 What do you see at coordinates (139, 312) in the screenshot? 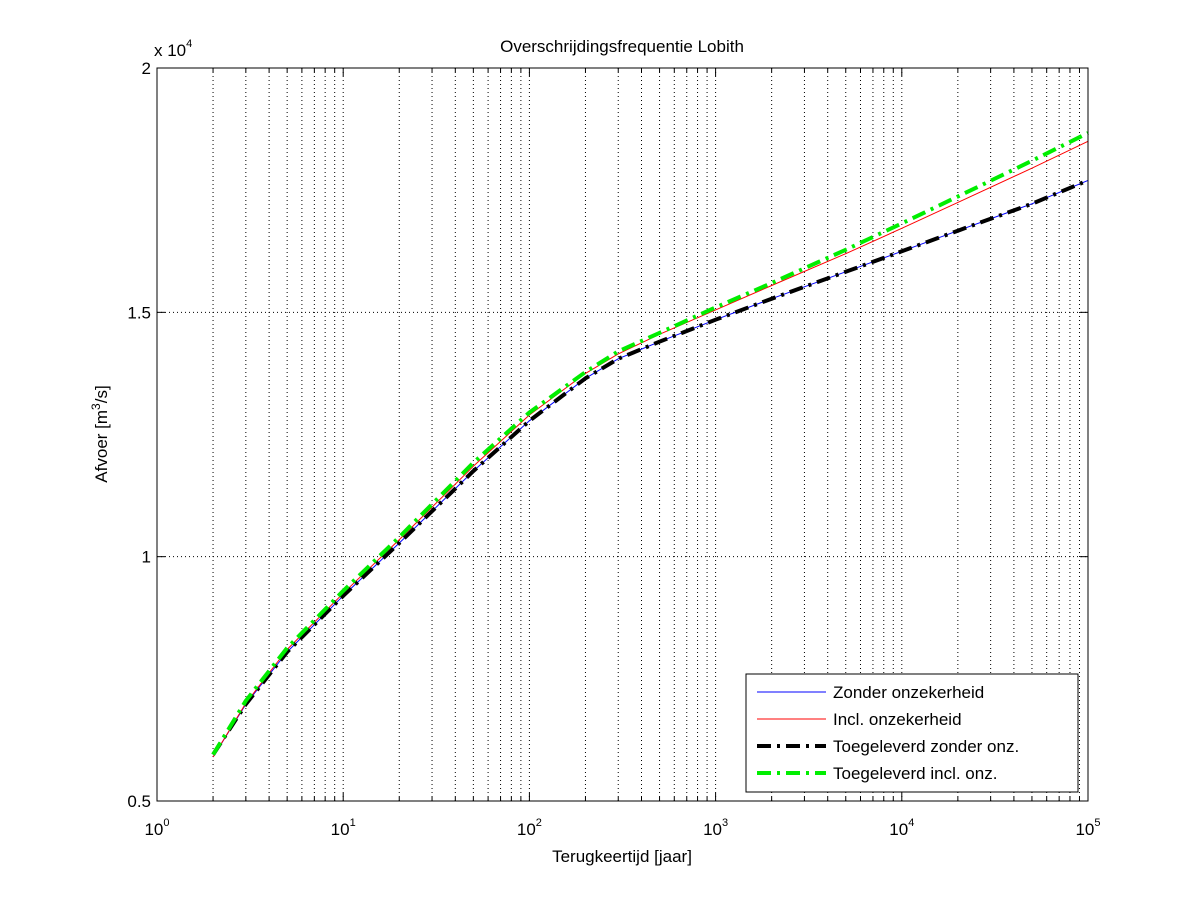
I see `y-tick-label: 1.5` at bounding box center [139, 312].